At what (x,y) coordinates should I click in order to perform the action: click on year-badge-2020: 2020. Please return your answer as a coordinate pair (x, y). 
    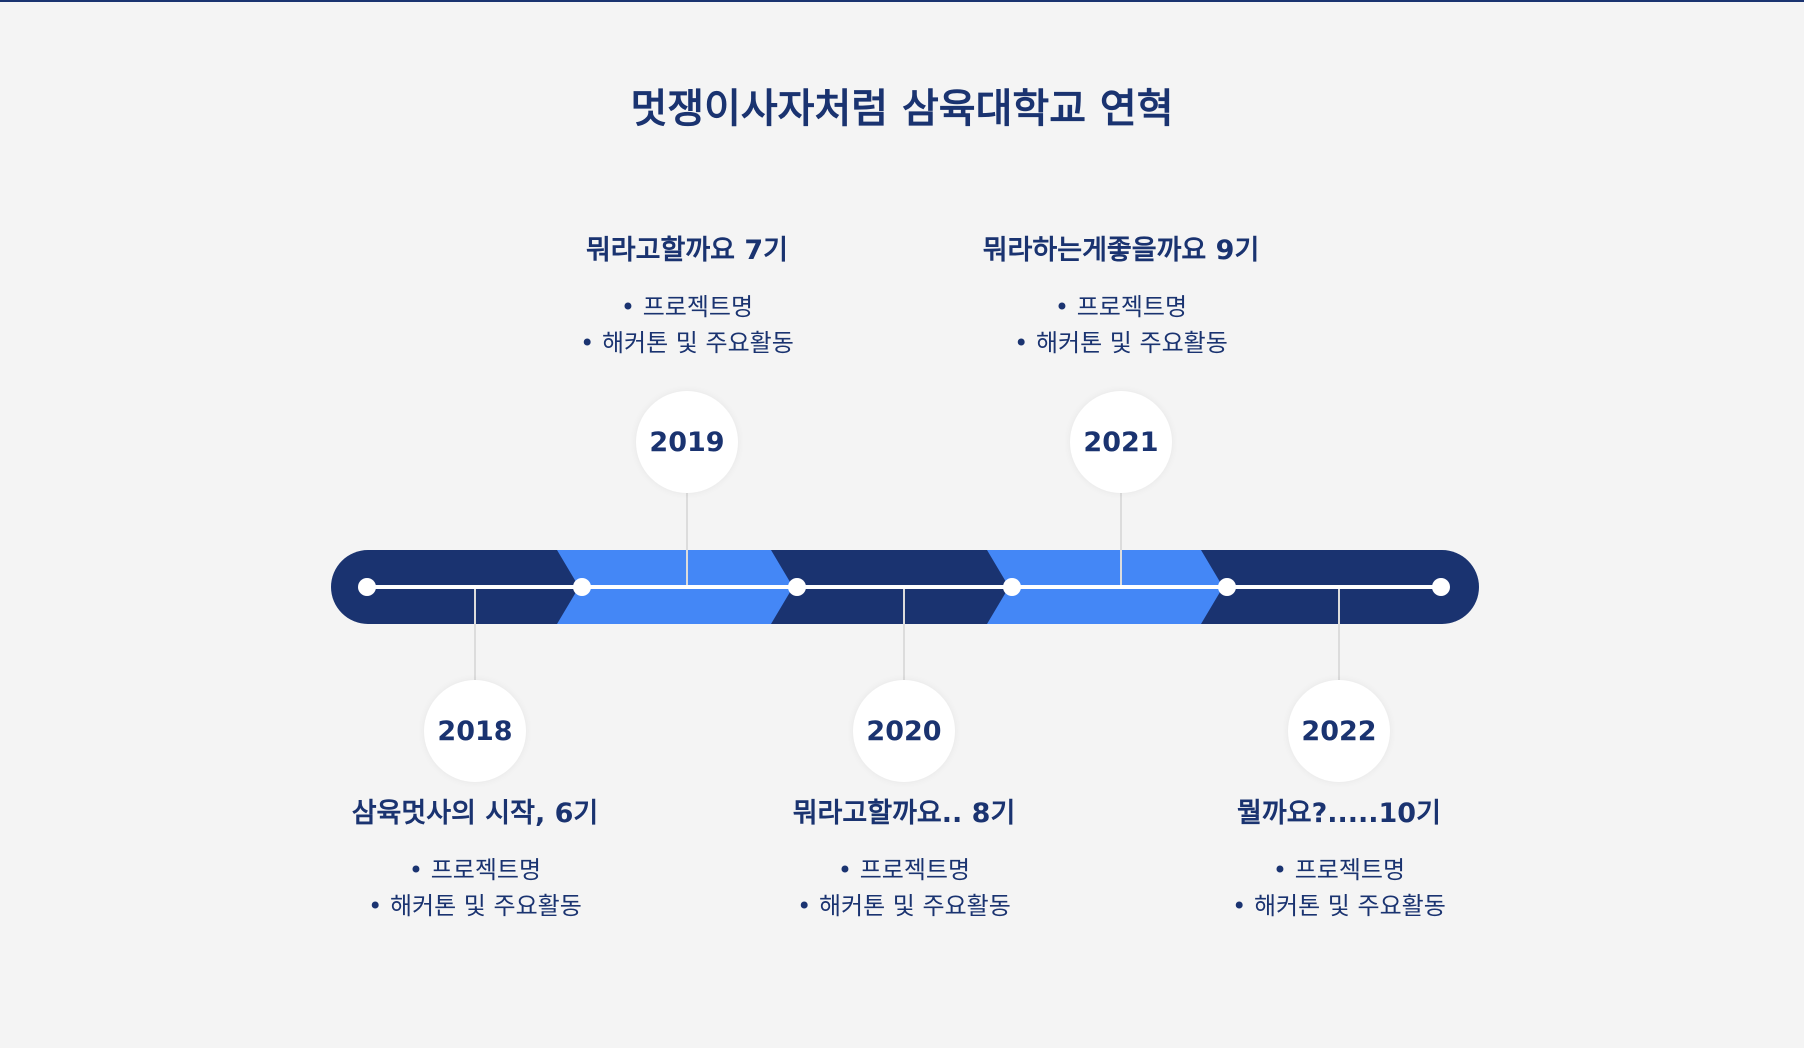
    Looking at the image, I should click on (904, 731).